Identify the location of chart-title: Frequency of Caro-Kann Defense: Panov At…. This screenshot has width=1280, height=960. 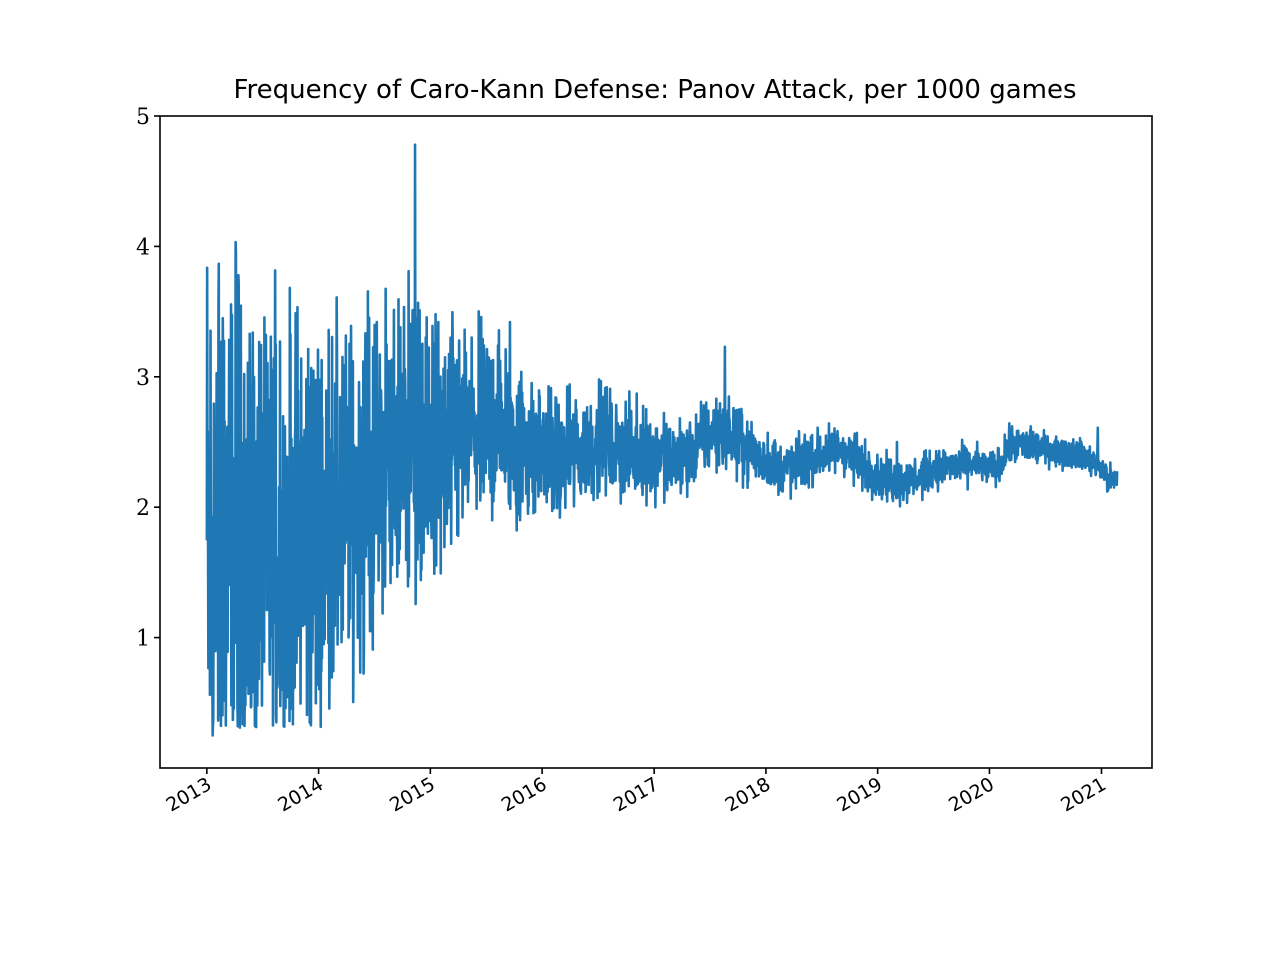
(654, 90).